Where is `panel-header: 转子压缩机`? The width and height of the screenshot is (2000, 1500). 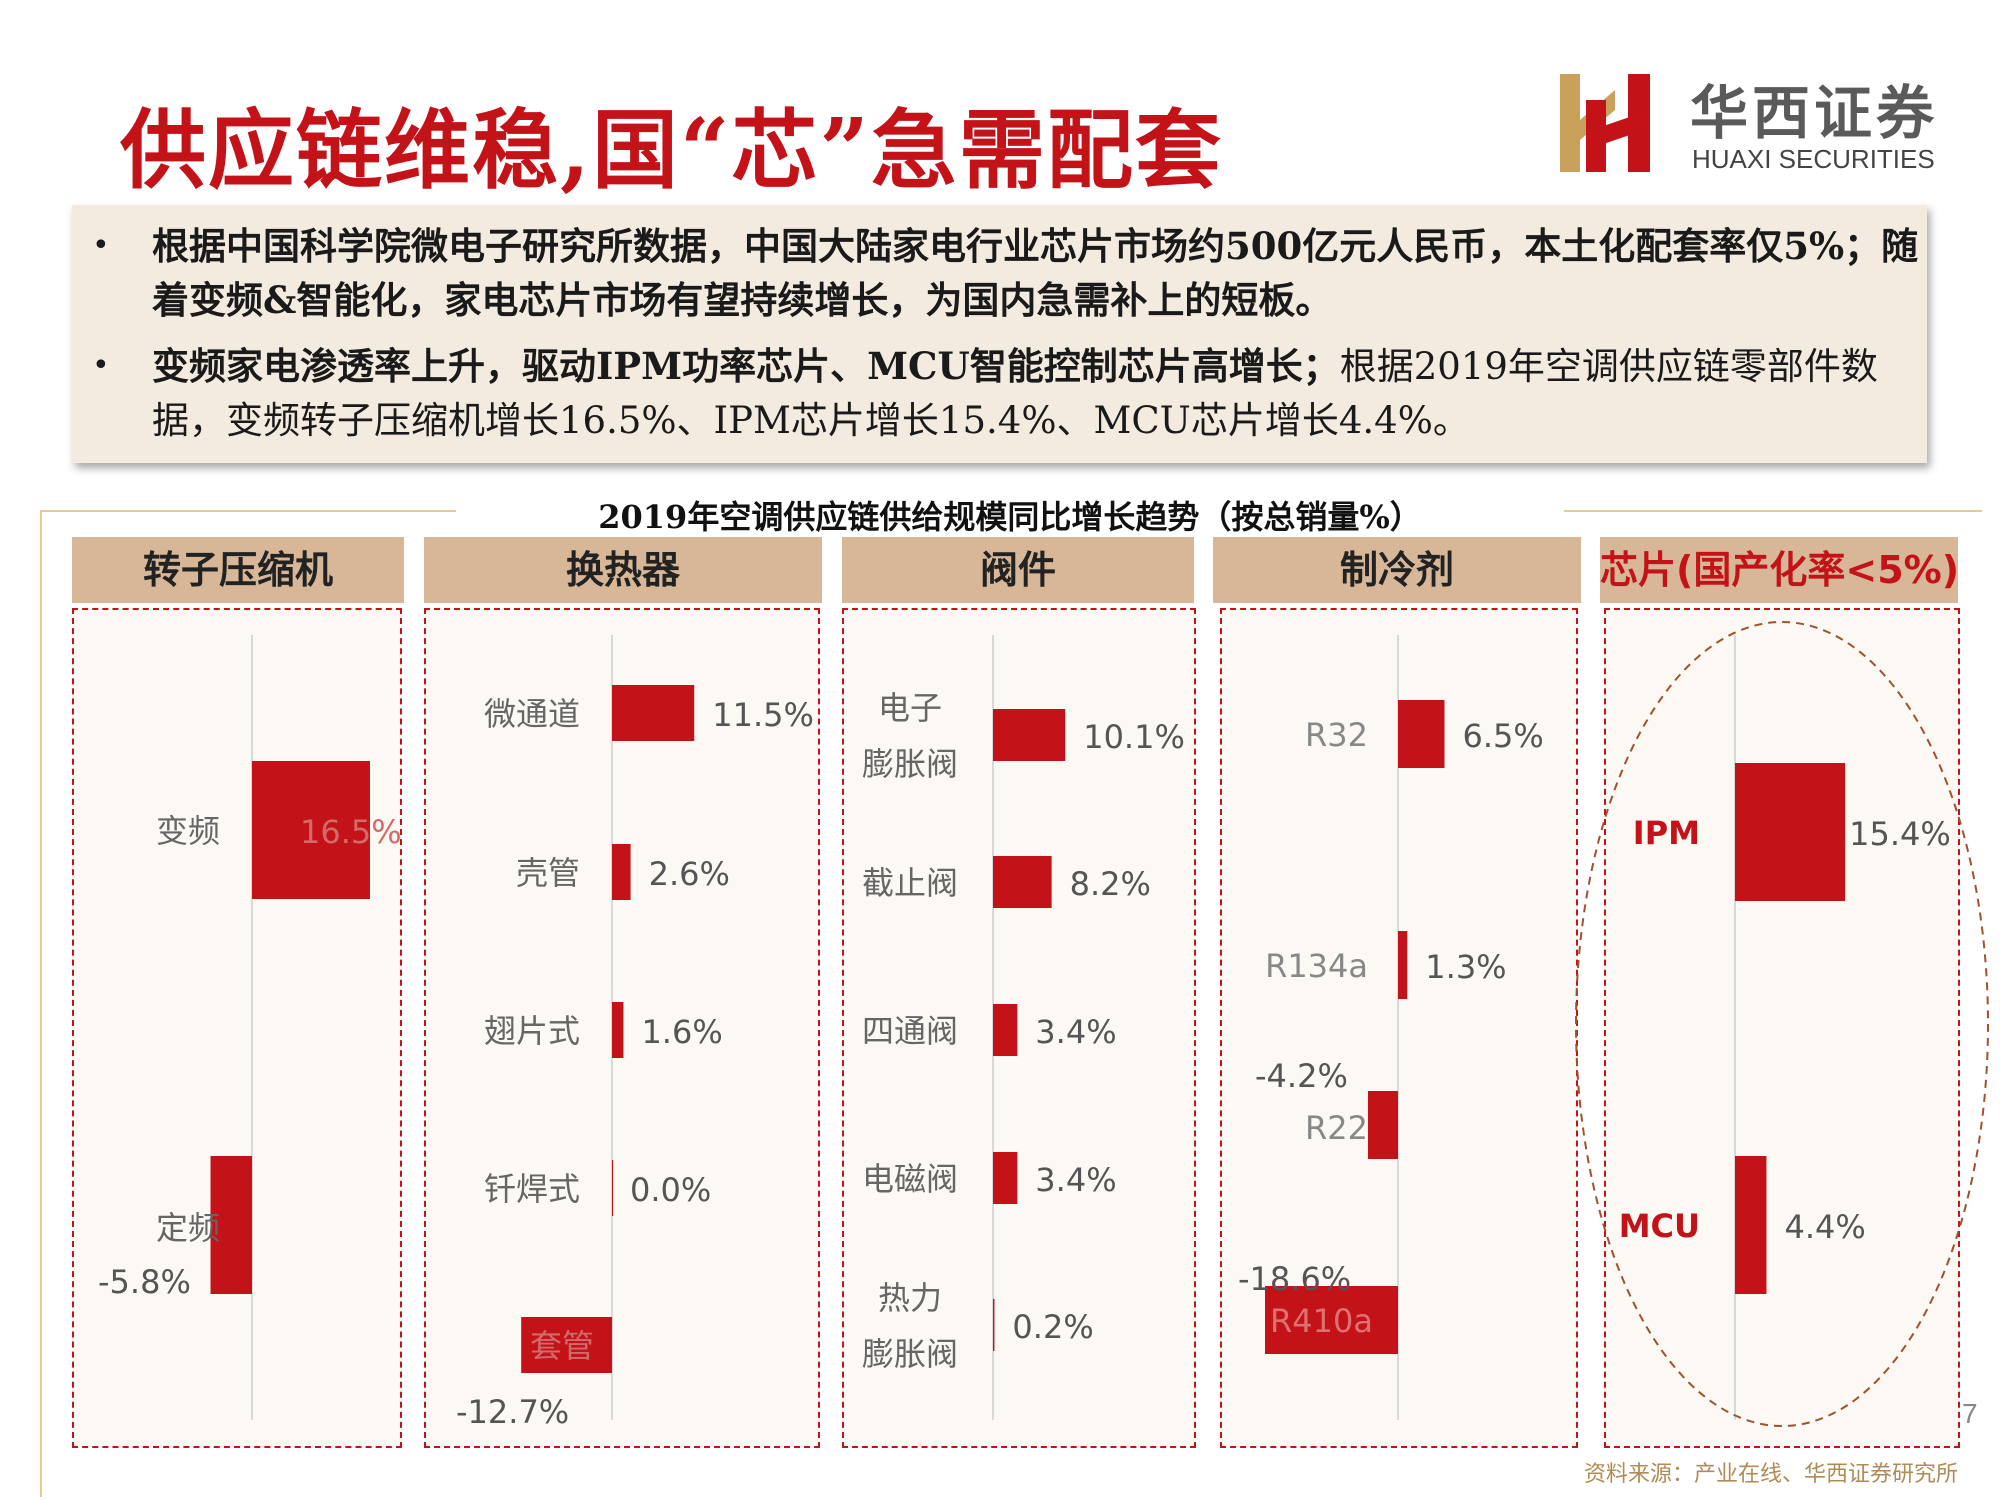
panel-header: 转子压缩机 is located at coordinates (238, 570).